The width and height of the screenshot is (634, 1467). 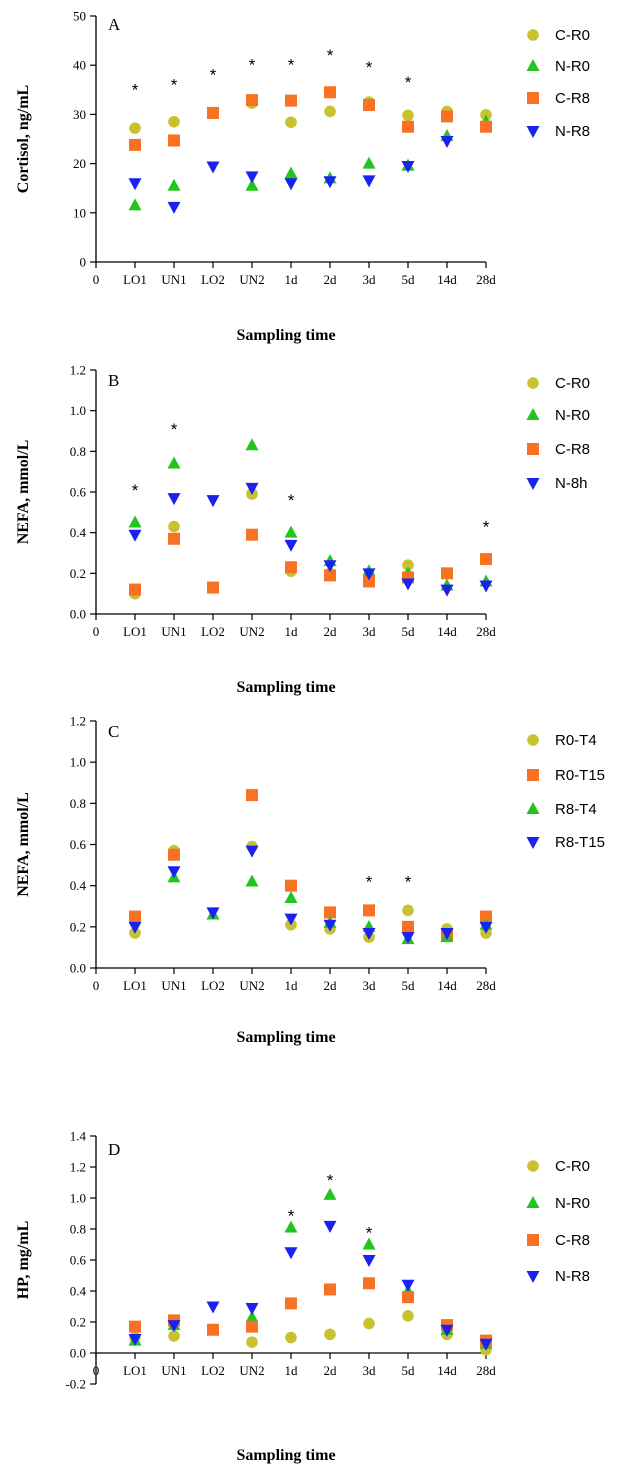 What do you see at coordinates (580, 842) in the screenshot?
I see `legend-label: R8-T15` at bounding box center [580, 842].